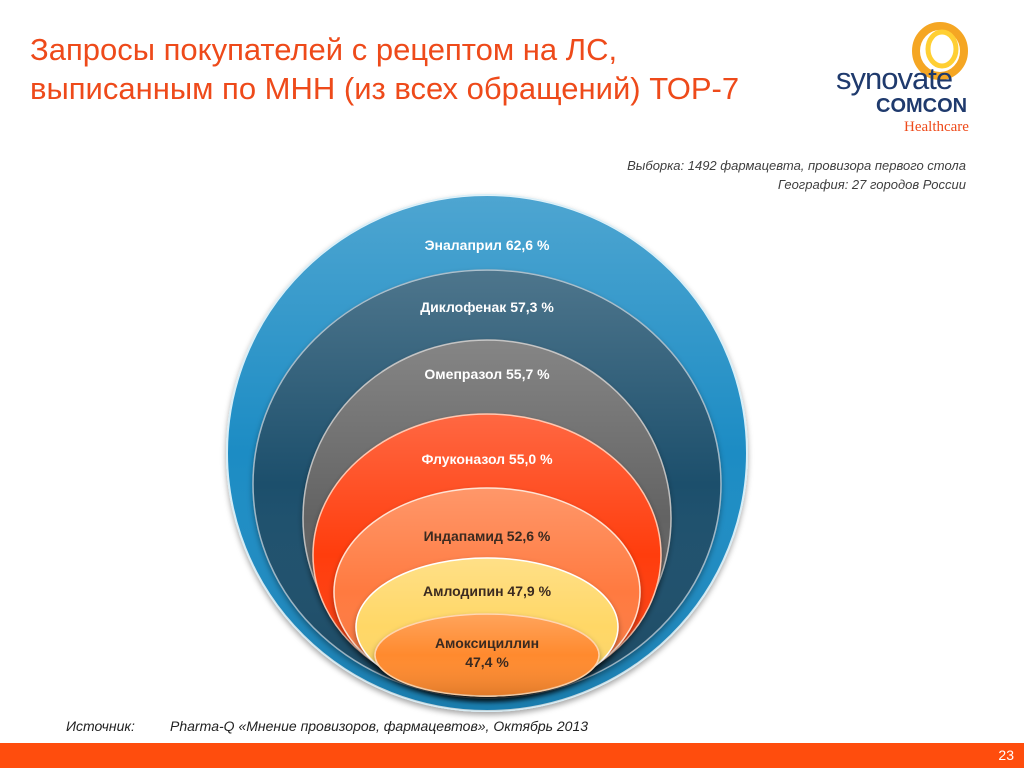  Describe the element at coordinates (940, 51) in the screenshot. I see `ring-logo-icon` at that location.